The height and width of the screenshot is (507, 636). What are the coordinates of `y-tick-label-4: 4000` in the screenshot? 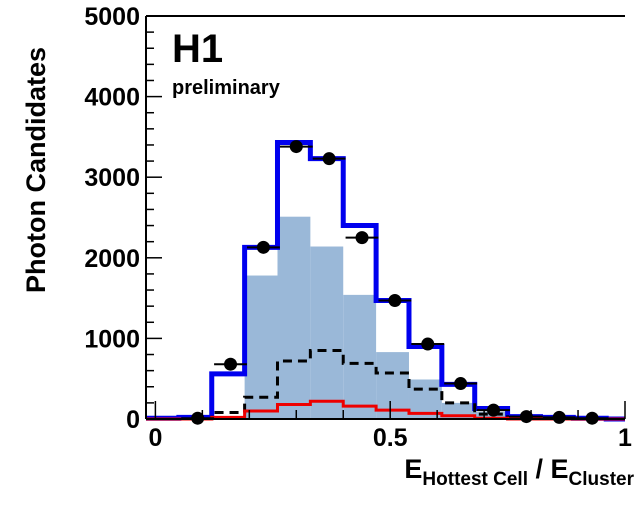 It's located at (112, 98).